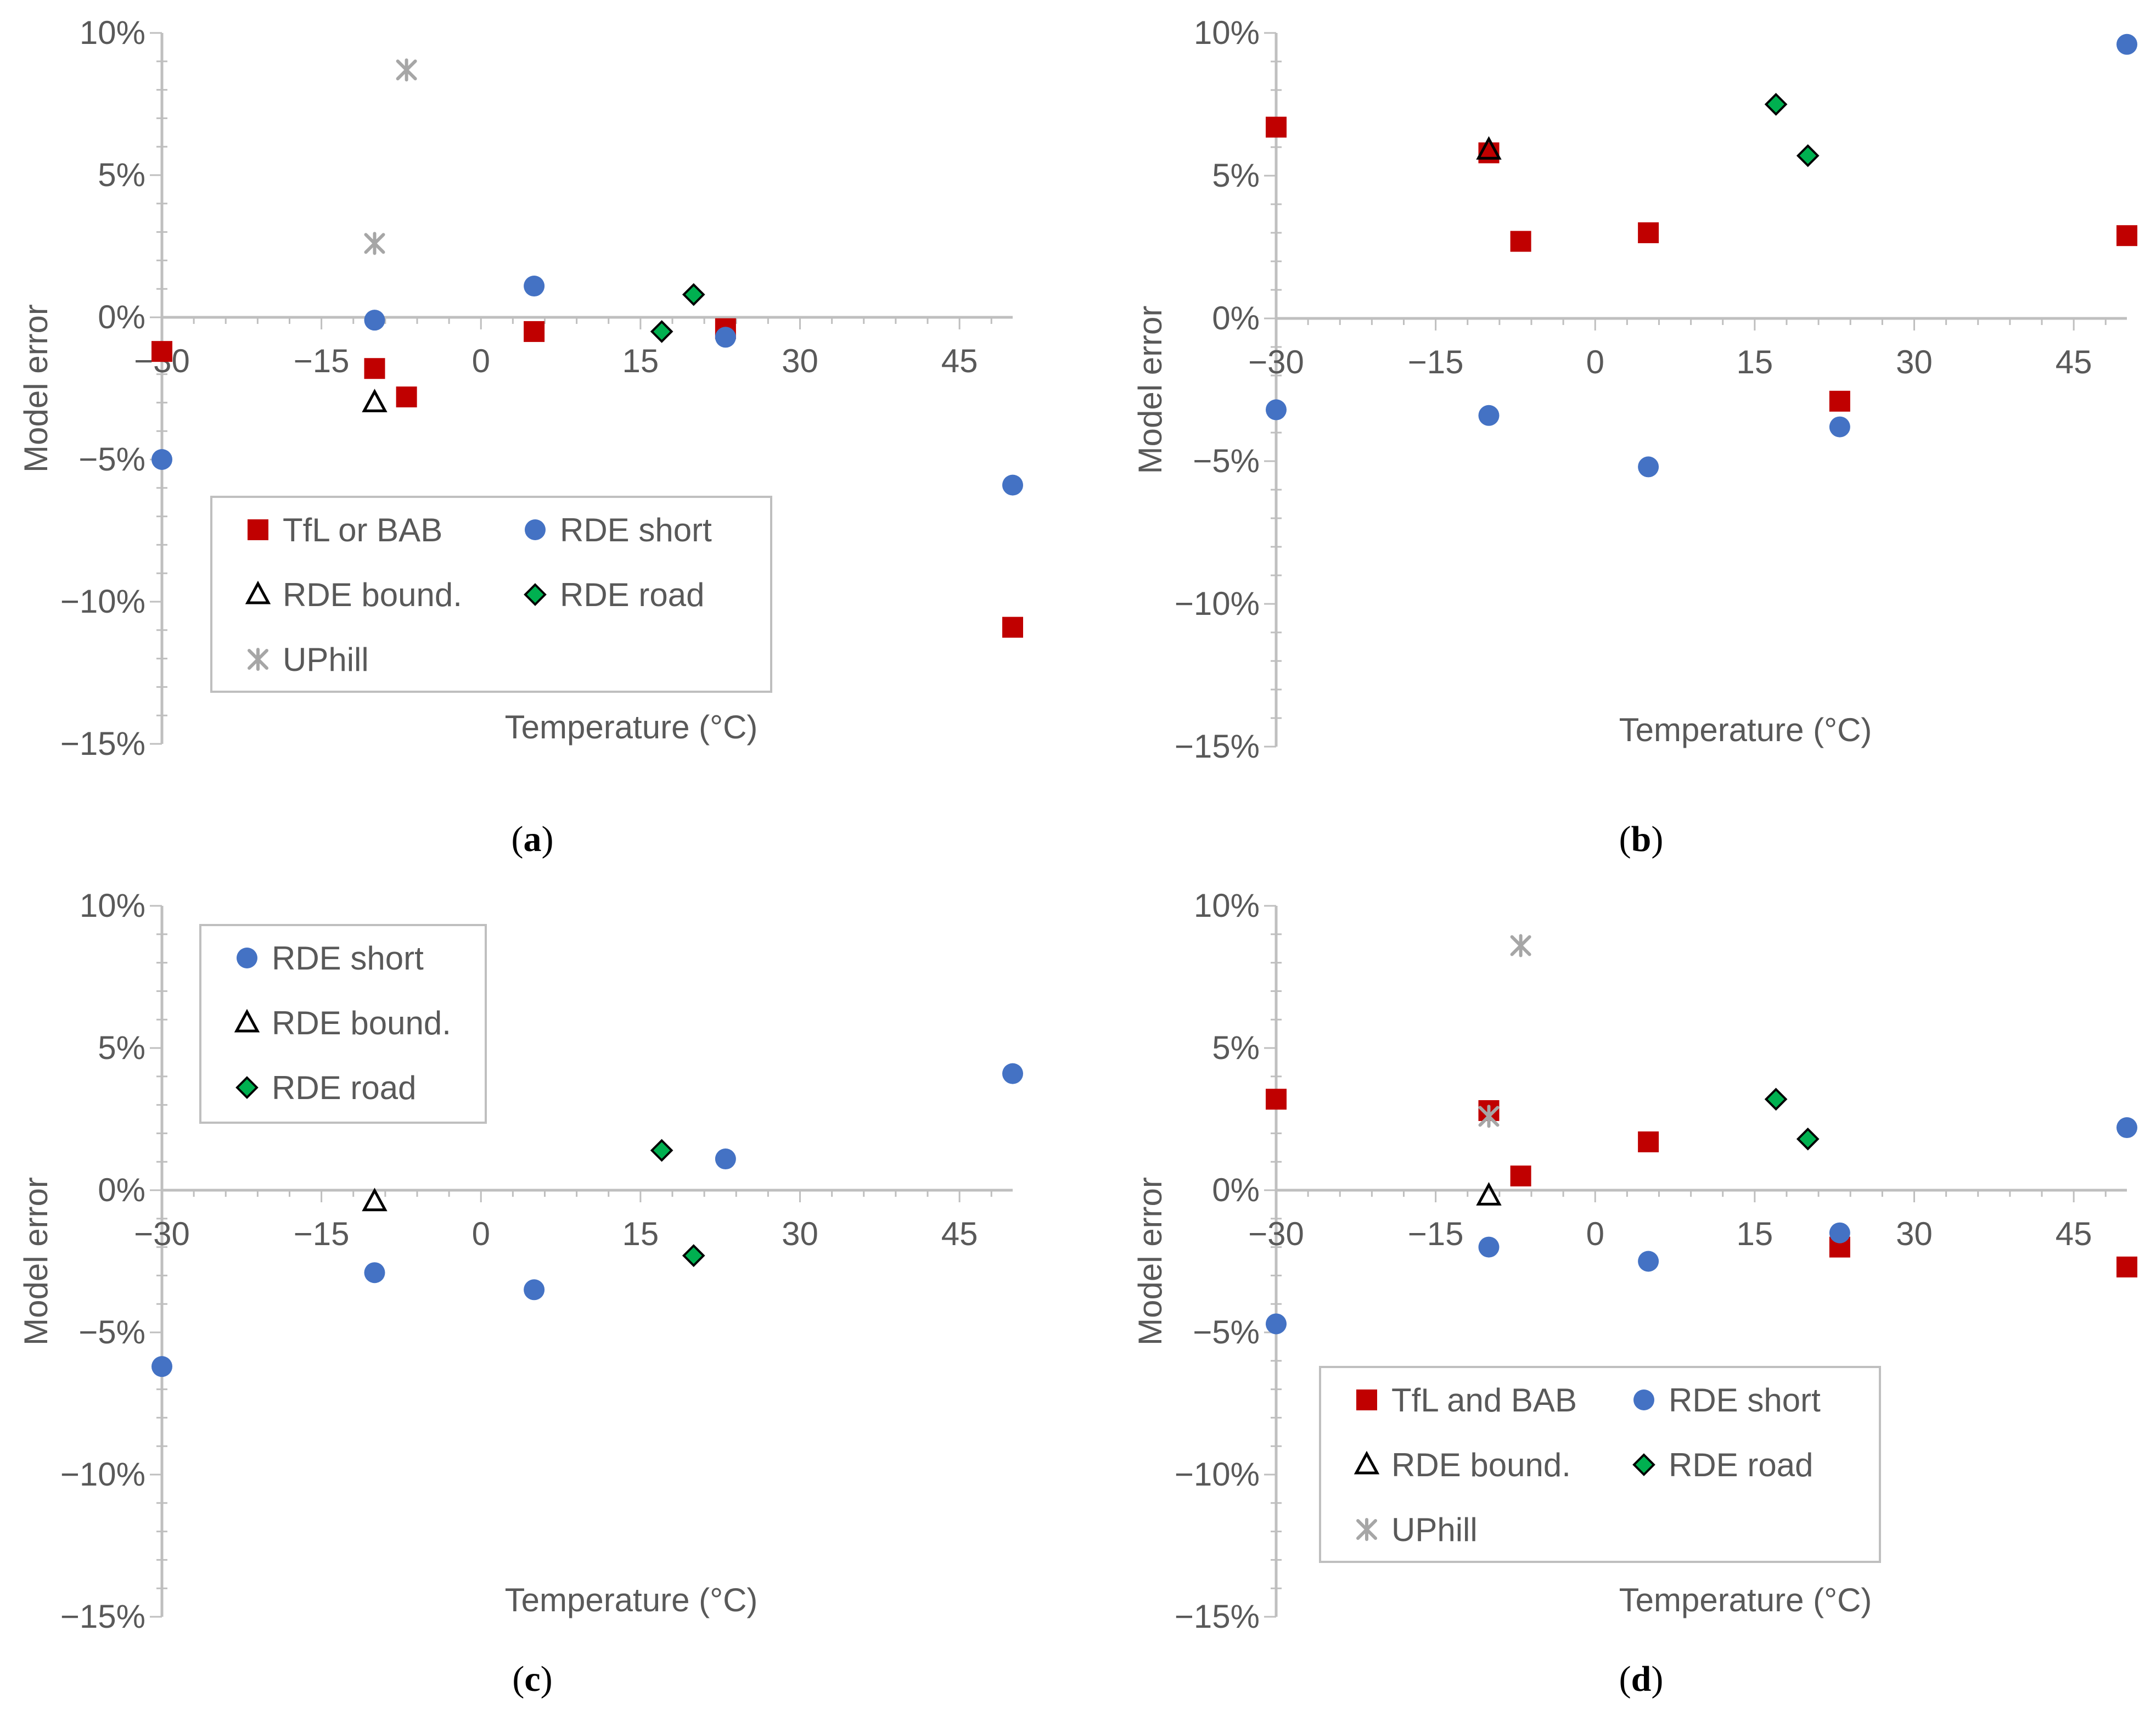 The image size is (2156, 1709). I want to click on panel-caption: (d), so click(1641, 1679).